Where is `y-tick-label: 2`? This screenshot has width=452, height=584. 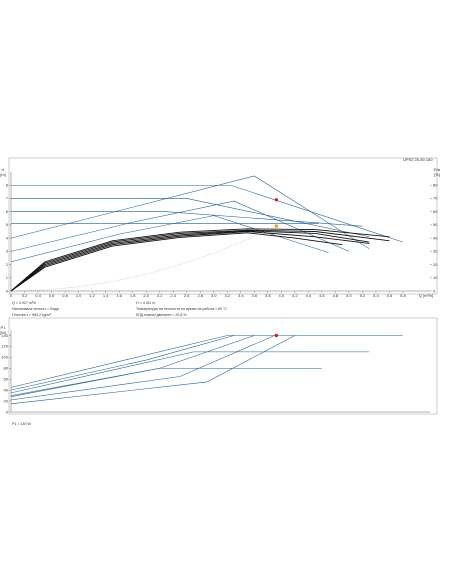
y-tick-label: 2 is located at coordinates (7, 264).